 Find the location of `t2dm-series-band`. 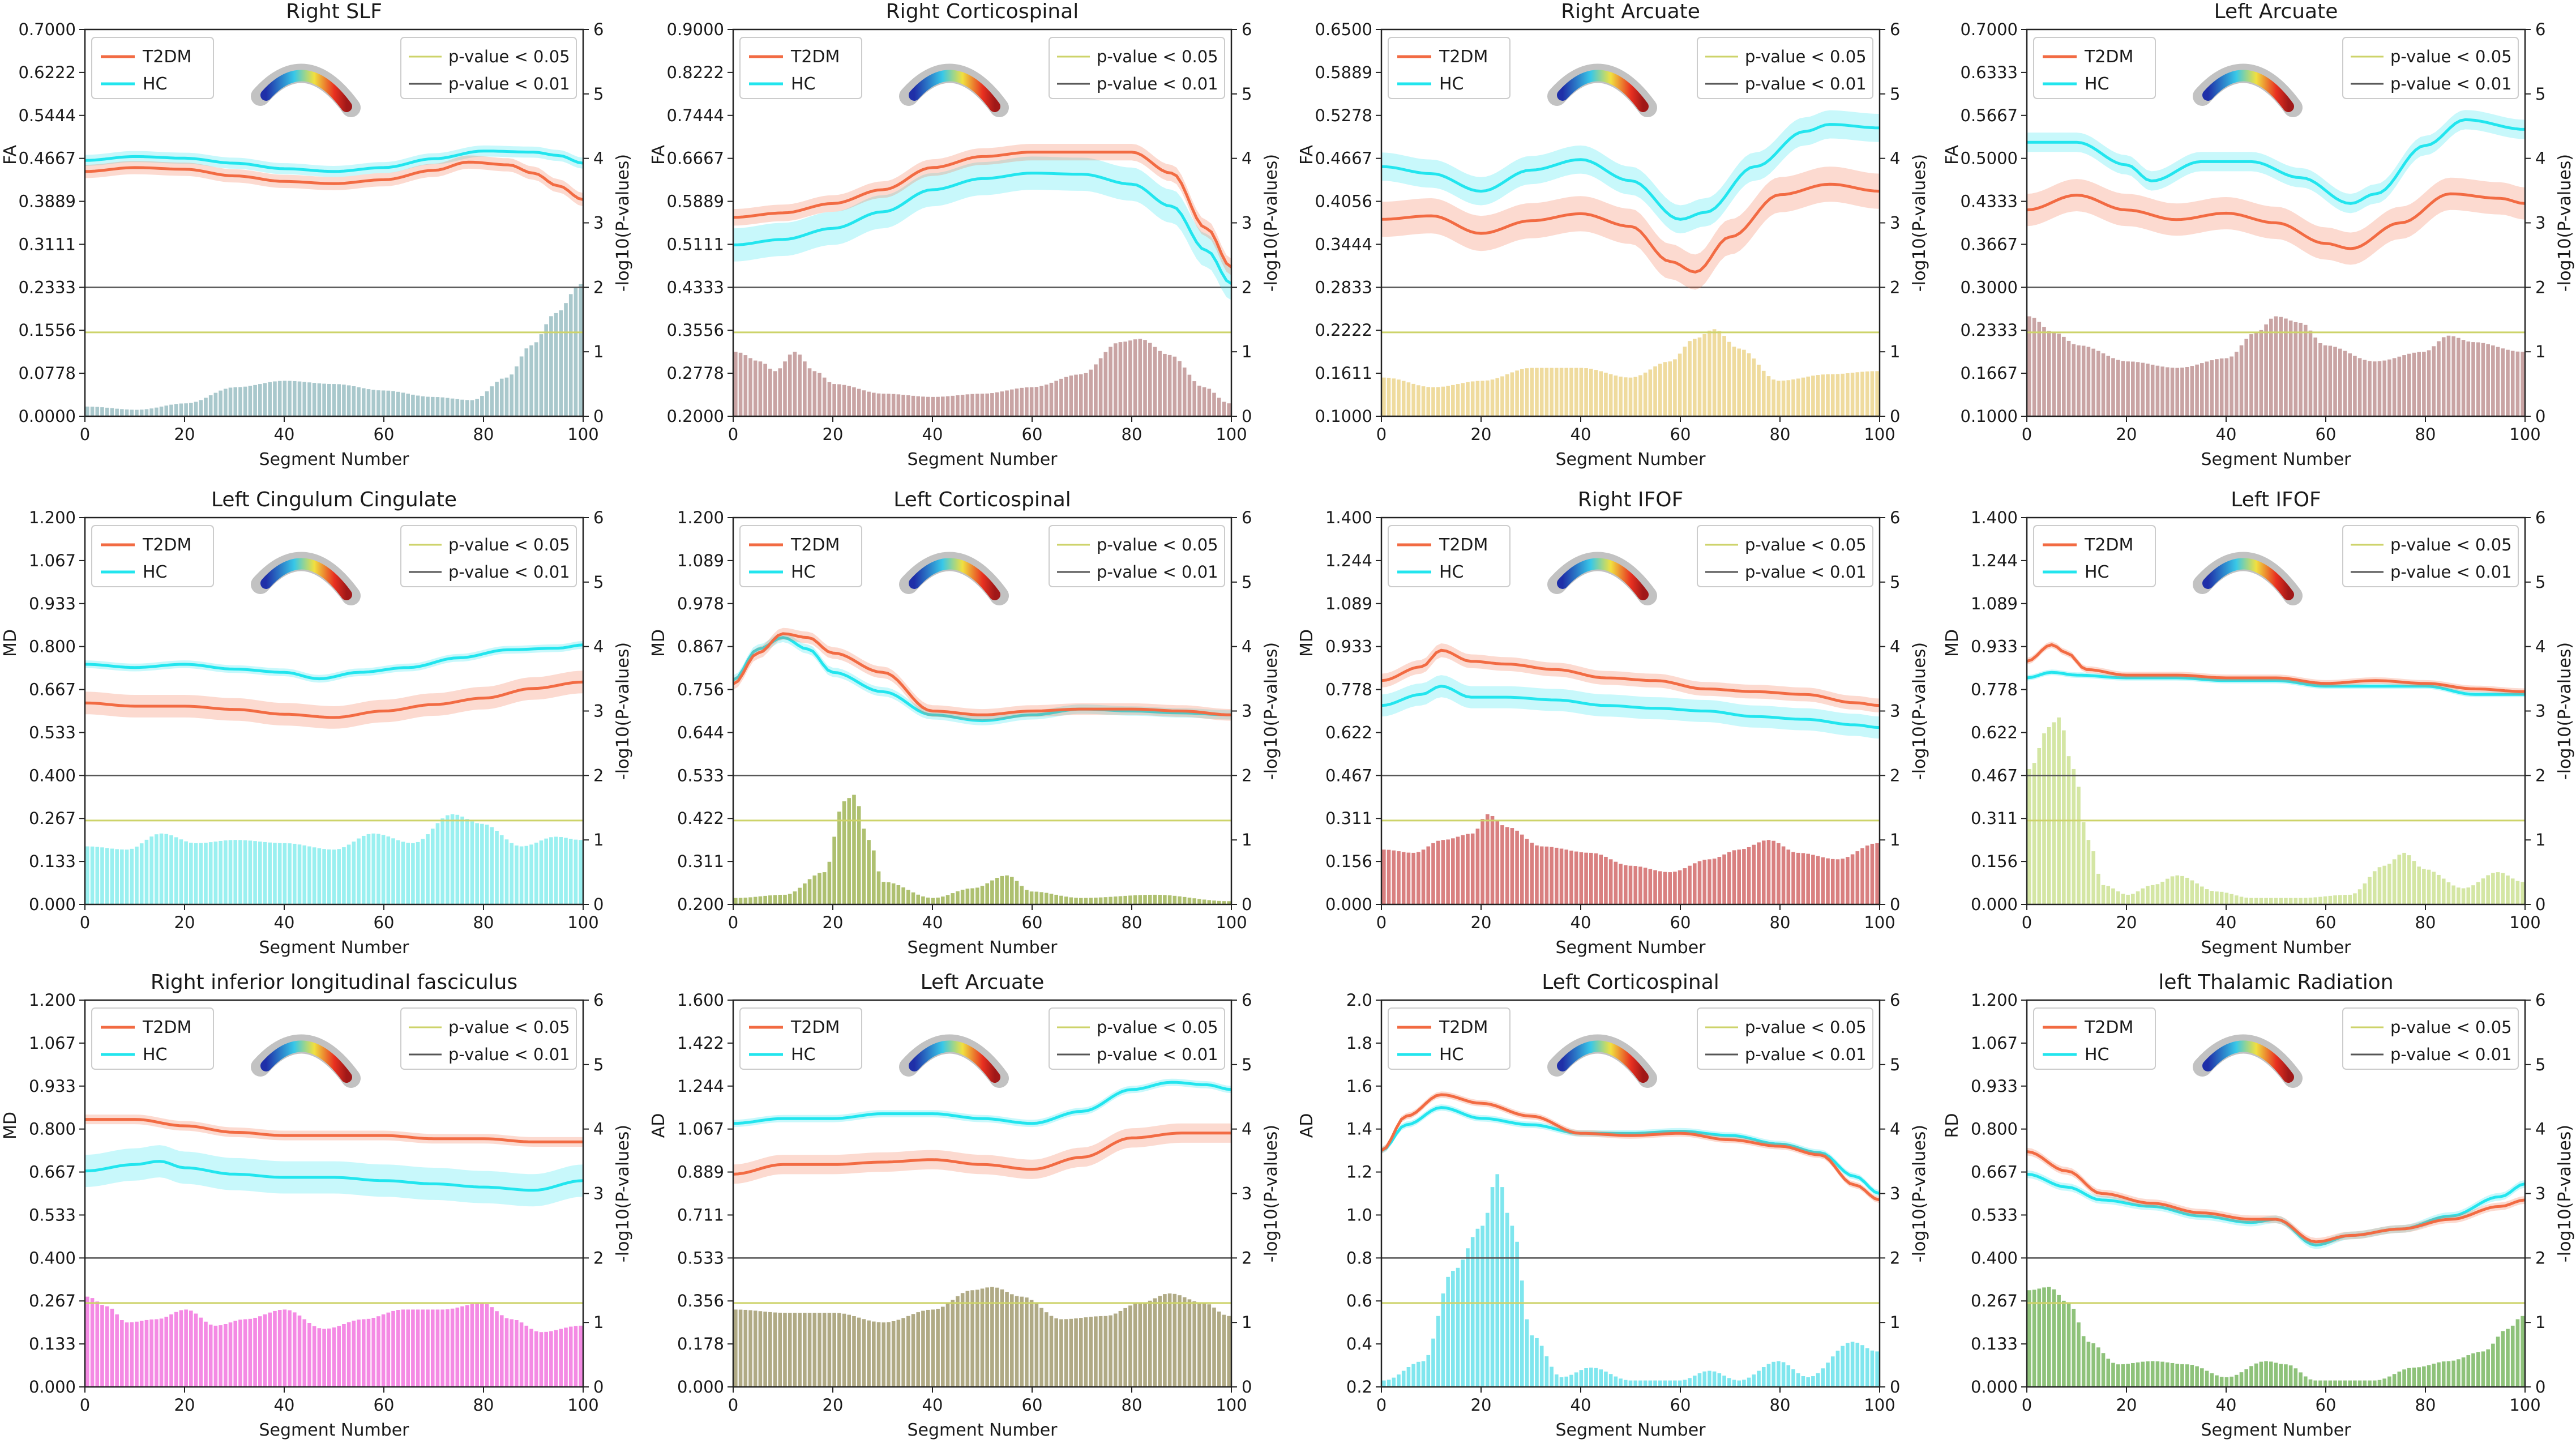

t2dm-series-band is located at coordinates (334, 181).